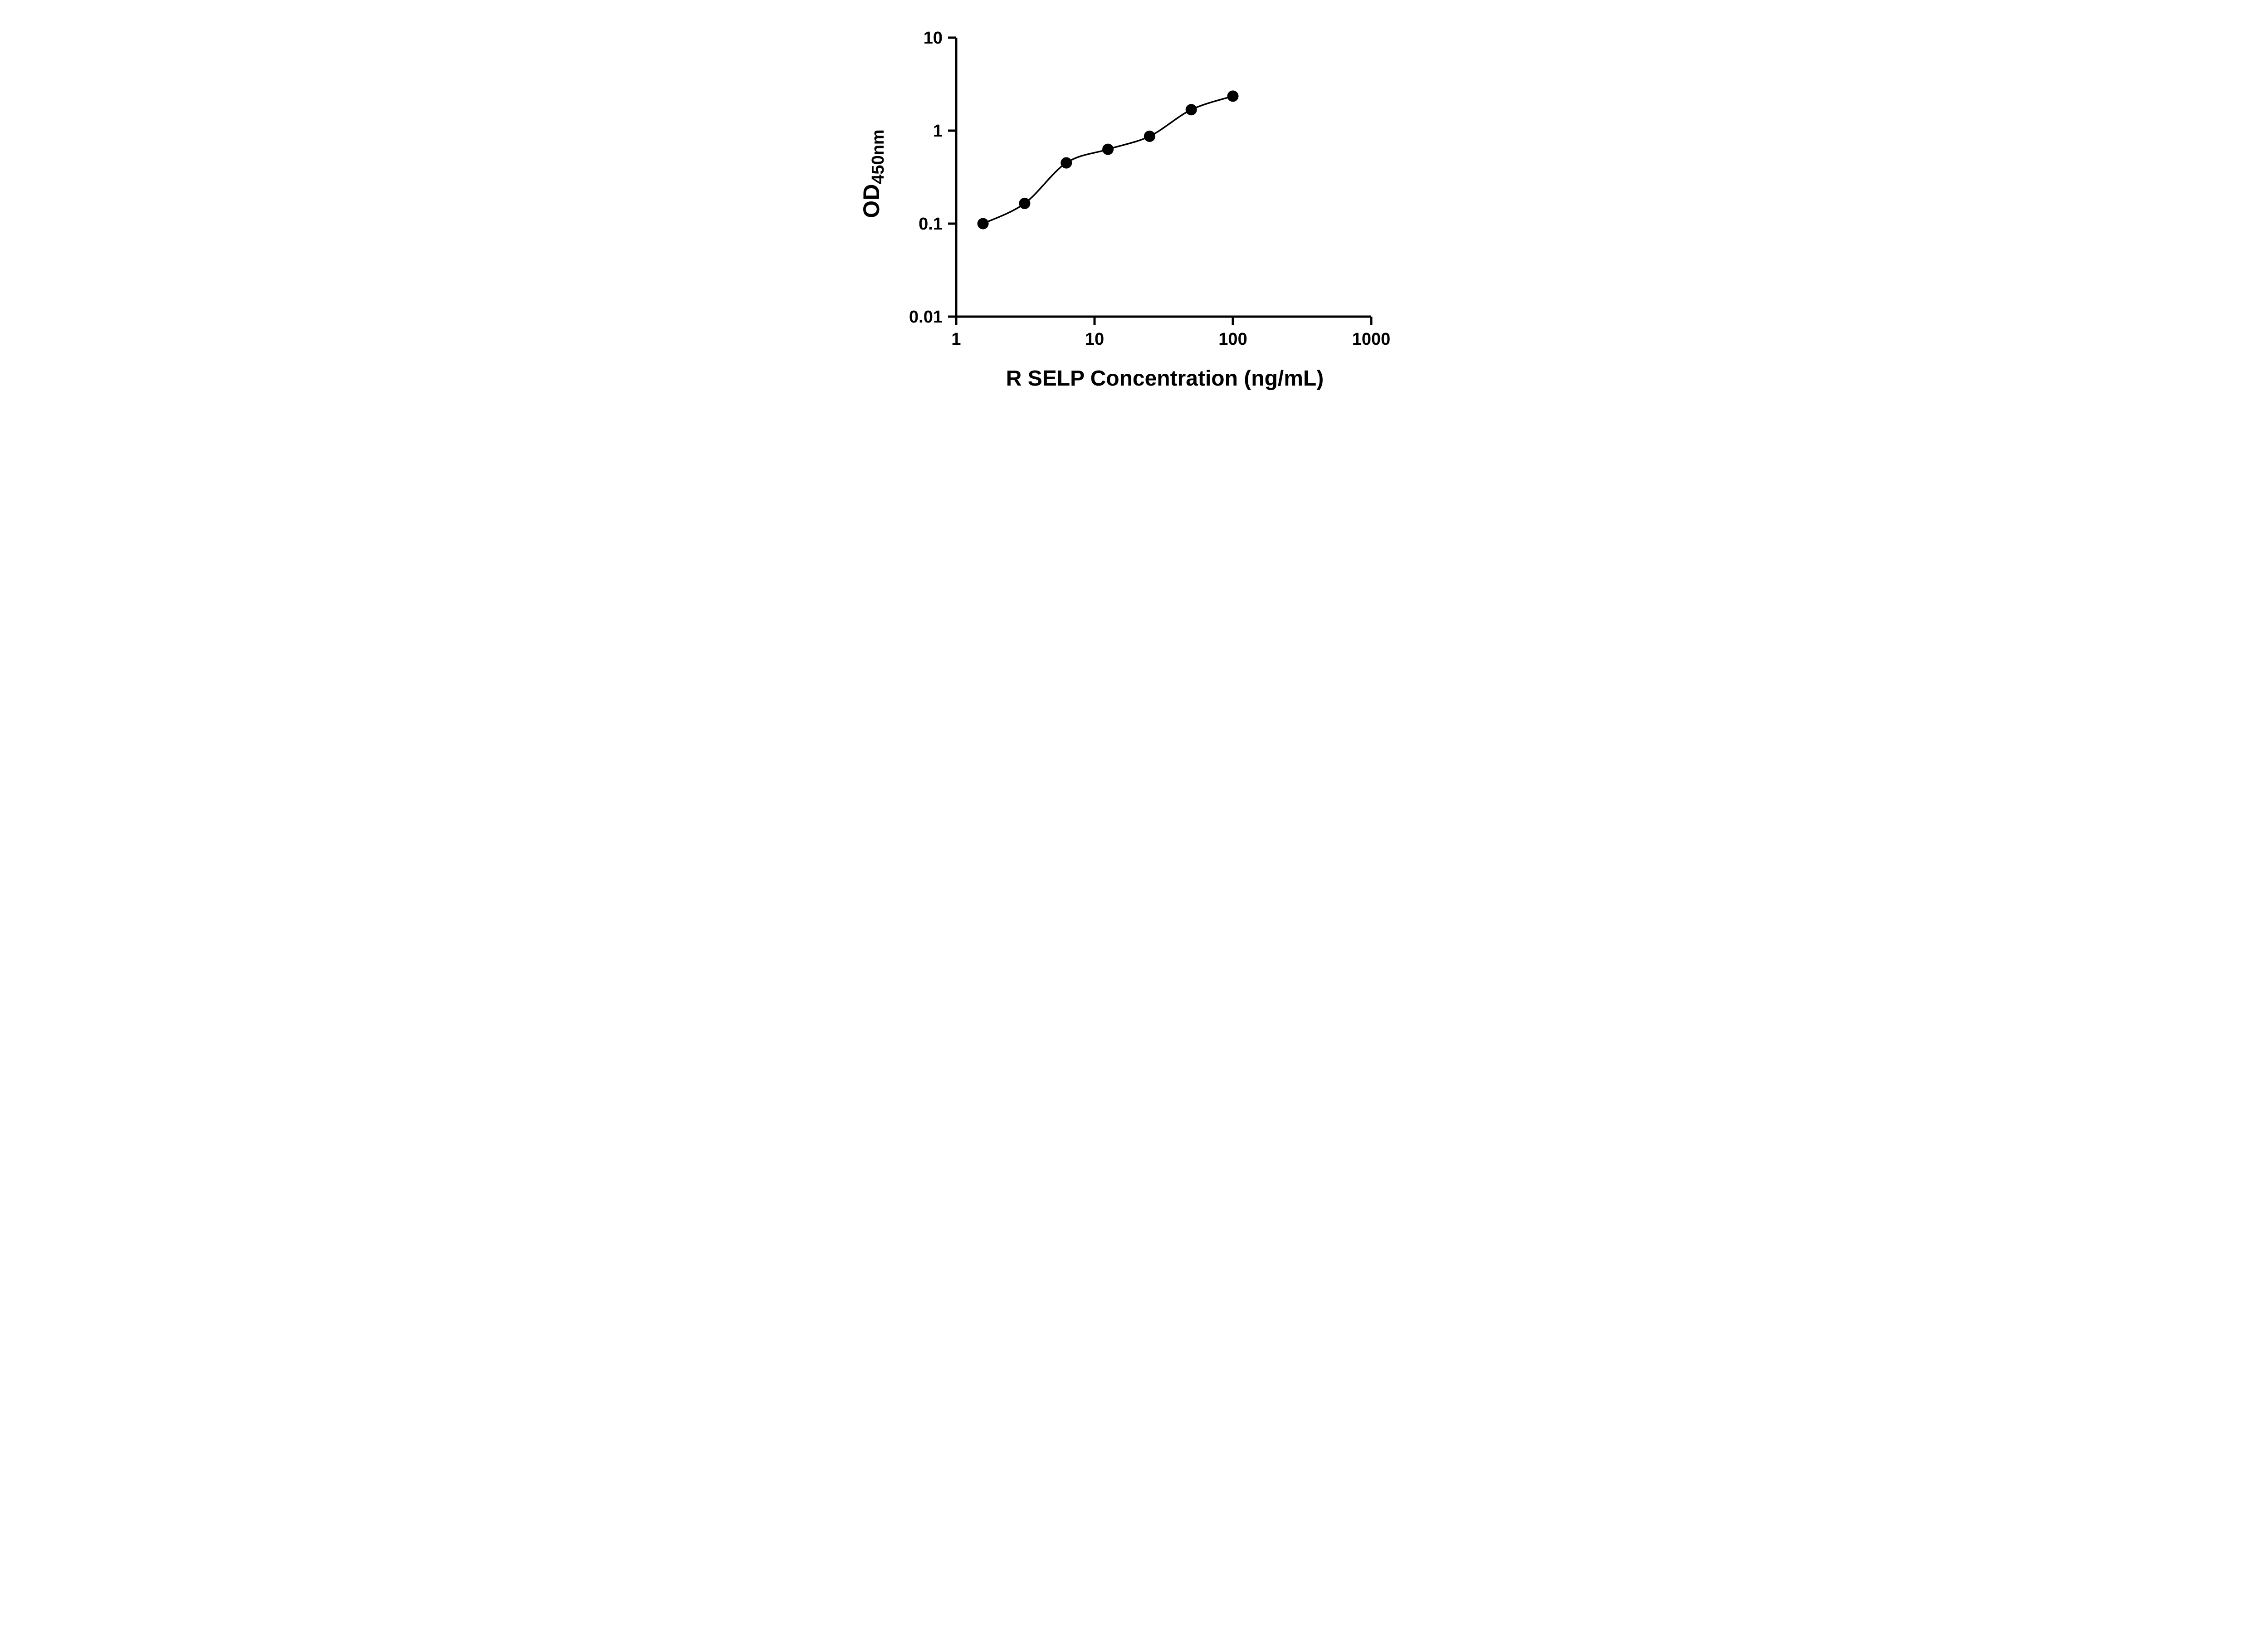 The image size is (2268, 1633). What do you see at coordinates (879, 156) in the screenshot?
I see `y-axis-title-sub: 450nm` at bounding box center [879, 156].